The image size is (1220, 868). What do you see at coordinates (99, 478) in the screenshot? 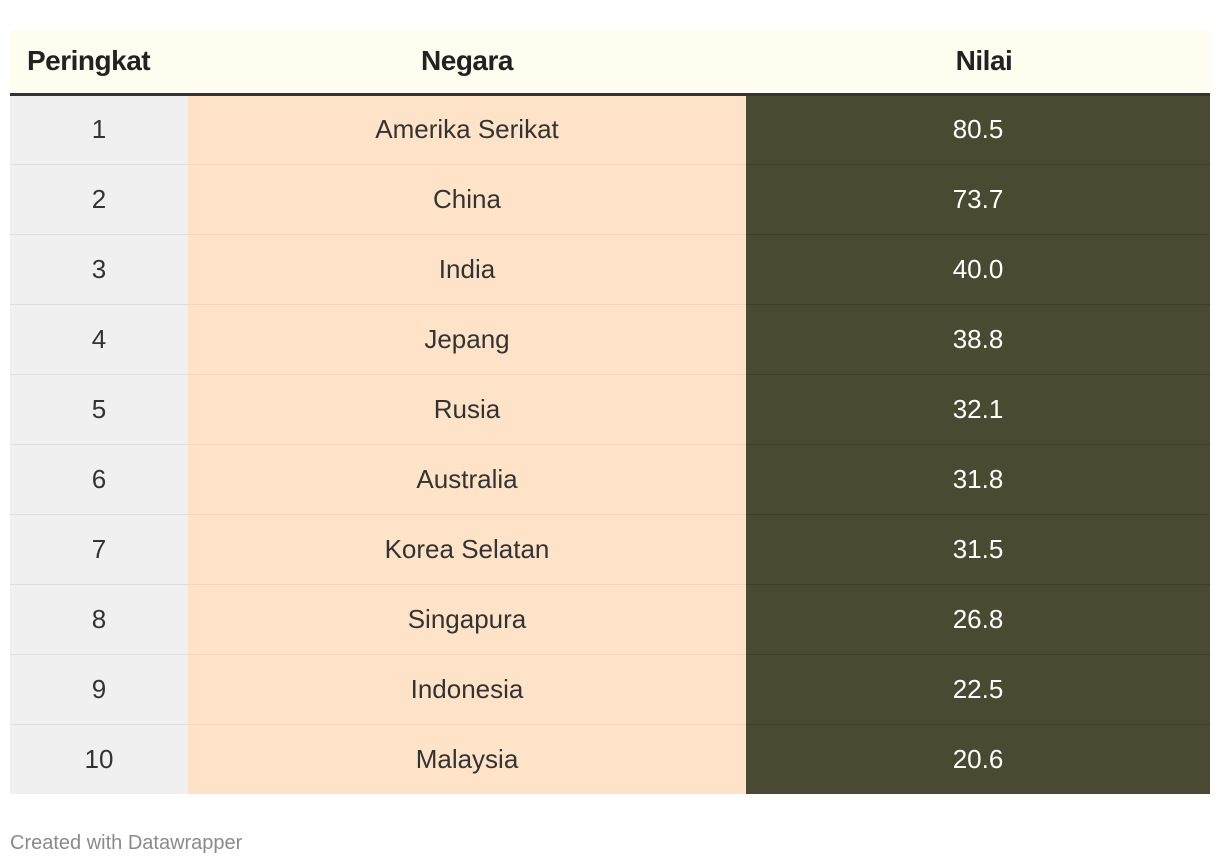
I see `rank-cell: 6` at bounding box center [99, 478].